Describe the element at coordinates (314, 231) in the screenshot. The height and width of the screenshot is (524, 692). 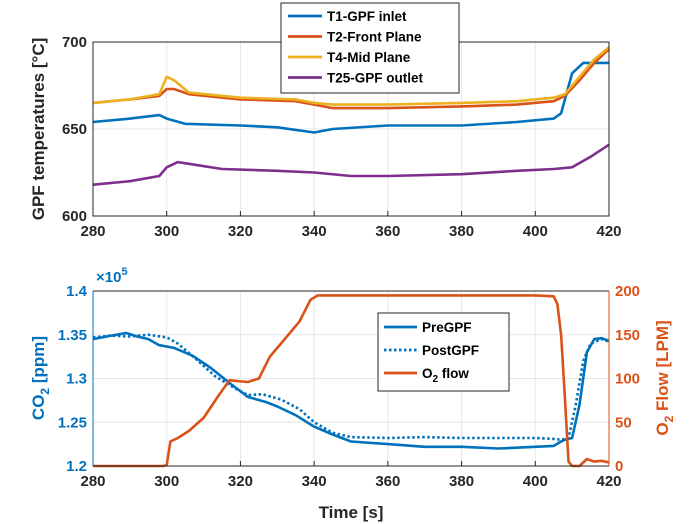
I see `top-x-tick-3: 340` at that location.